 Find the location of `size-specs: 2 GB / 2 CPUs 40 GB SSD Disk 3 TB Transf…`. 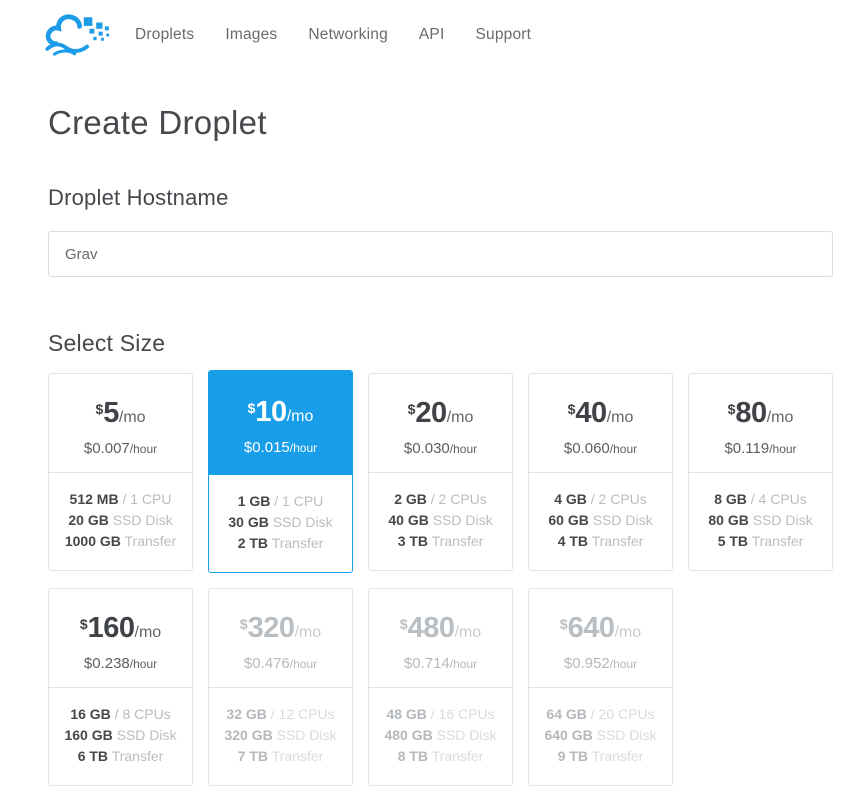

size-specs: 2 GB / 2 CPUs 40 GB SSD Disk 3 TB Transf… is located at coordinates (440, 521).